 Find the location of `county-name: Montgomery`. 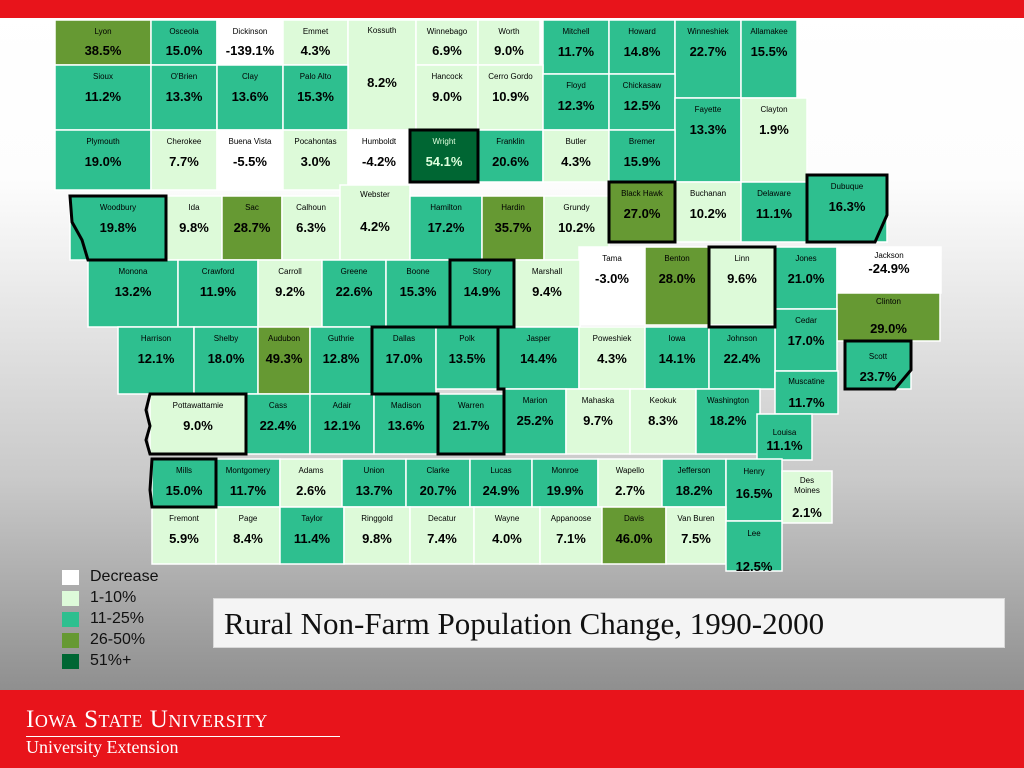

county-name: Montgomery is located at coordinates (248, 470).